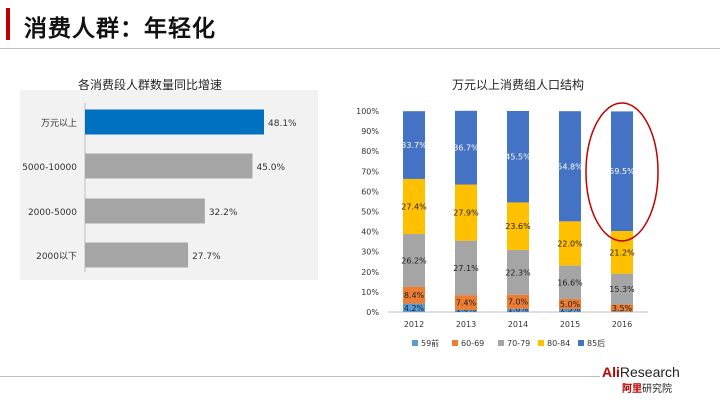  Describe the element at coordinates (223, 213) in the screenshot. I see `value-label-2: 32.2%` at that location.